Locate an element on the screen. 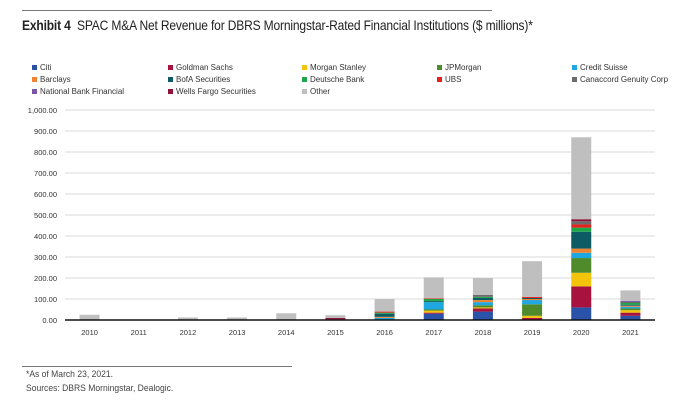 The width and height of the screenshot is (692, 417). footer-rule is located at coordinates (157, 366).